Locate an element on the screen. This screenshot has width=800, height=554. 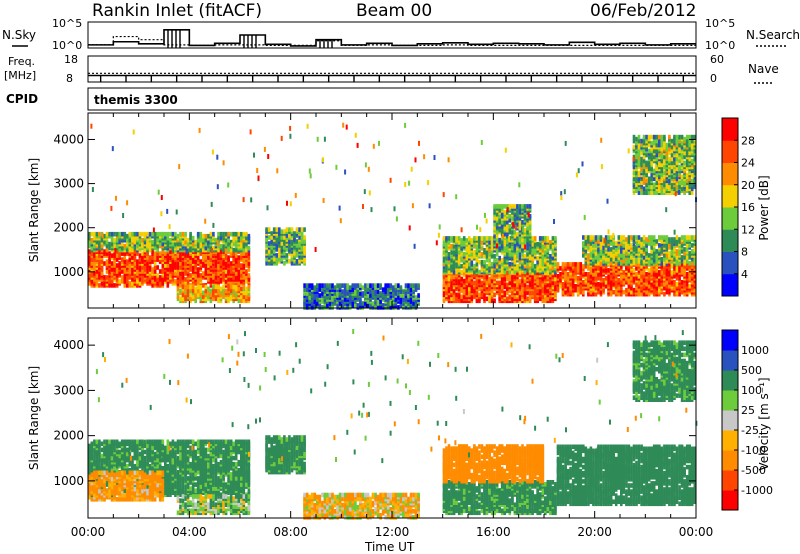
noise-sky-line is located at coordinates (392, 38).